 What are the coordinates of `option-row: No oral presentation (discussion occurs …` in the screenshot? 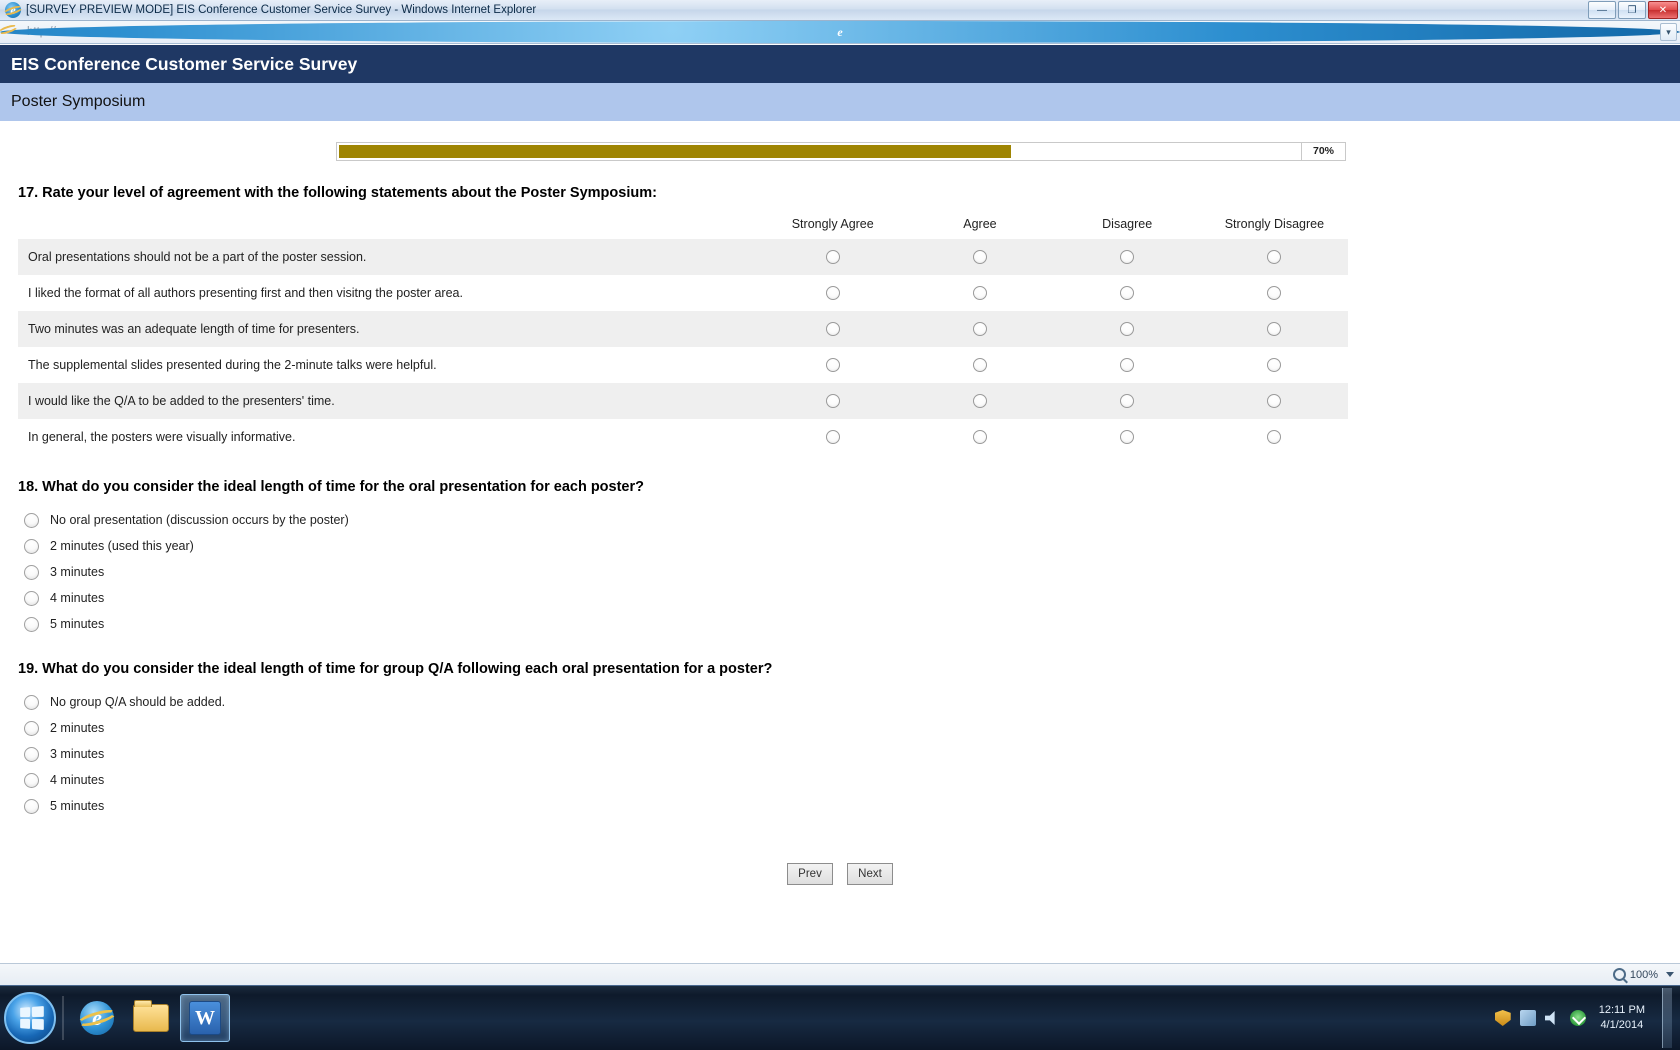 It's located at (849, 520).